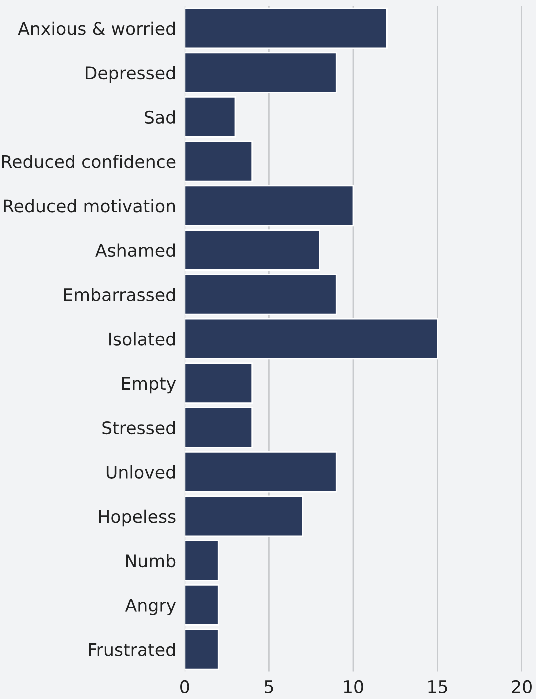  Describe the element at coordinates (132, 649) in the screenshot. I see `y-tick-label: Frustrated` at that location.